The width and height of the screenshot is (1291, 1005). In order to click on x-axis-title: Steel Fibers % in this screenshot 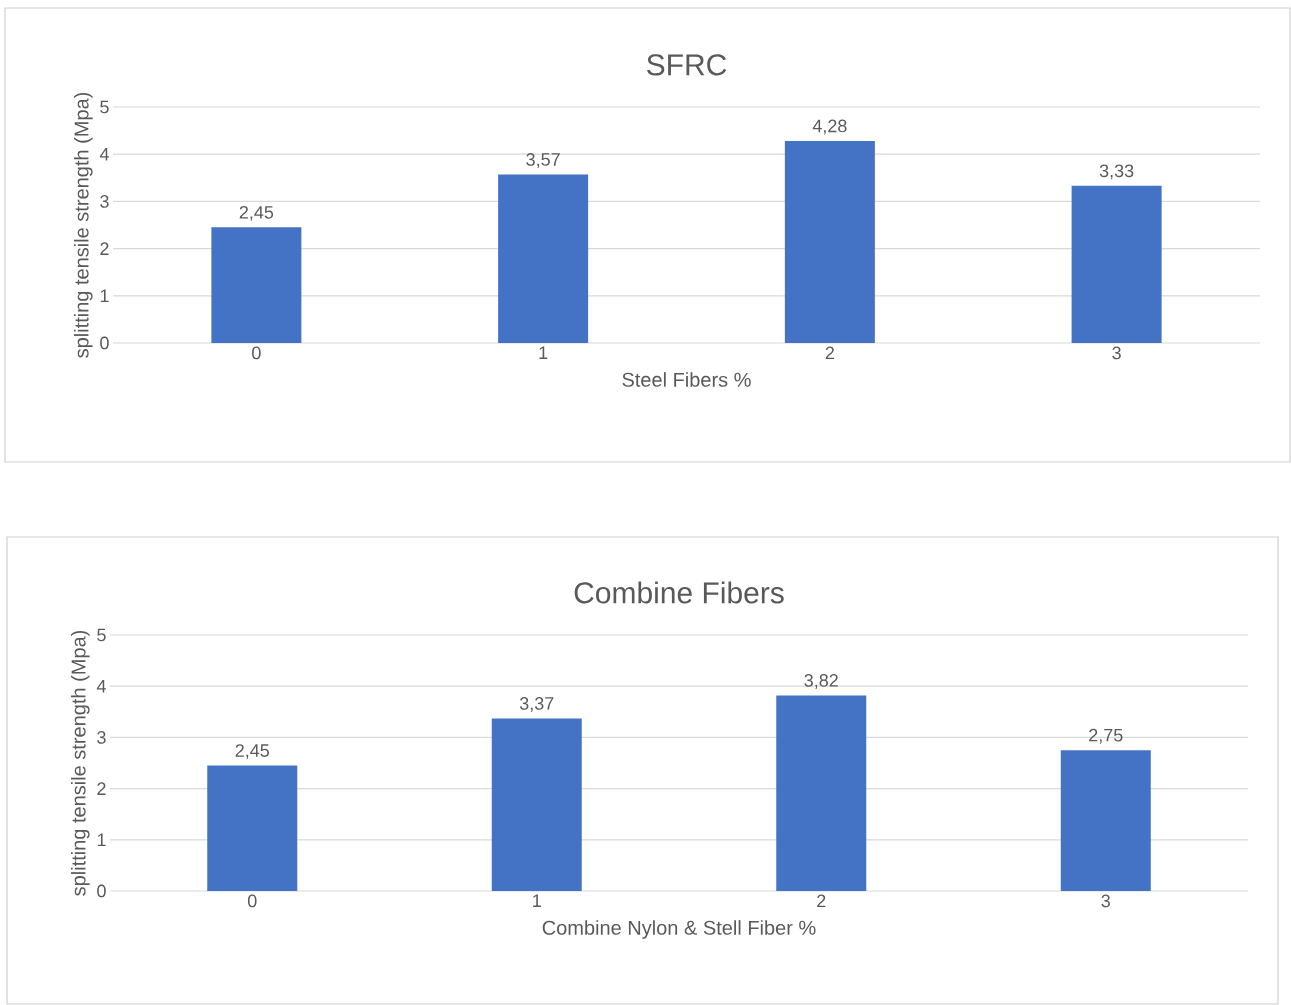, I will do `click(686, 379)`.